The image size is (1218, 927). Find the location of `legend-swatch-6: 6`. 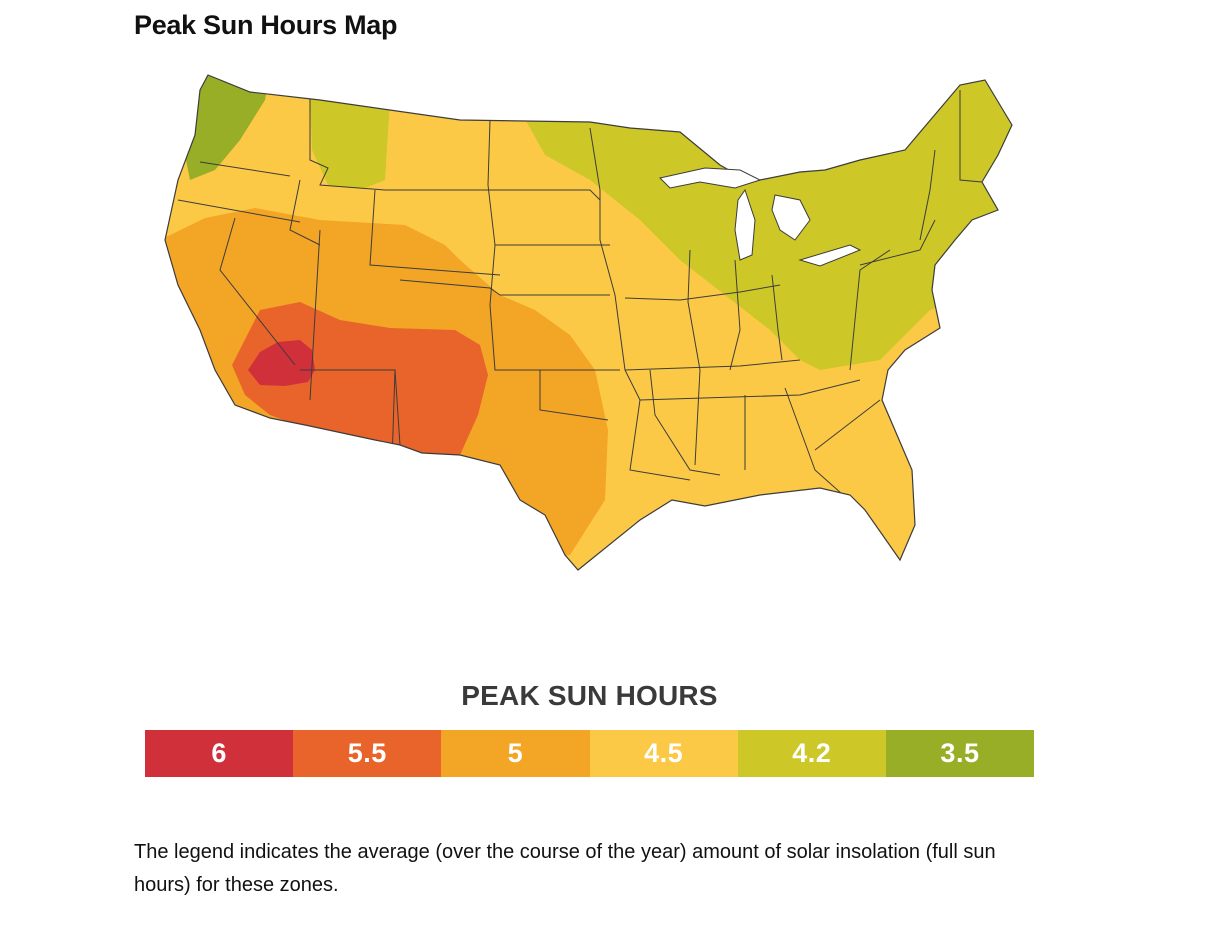

legend-swatch-6: 6 is located at coordinates (219, 753).